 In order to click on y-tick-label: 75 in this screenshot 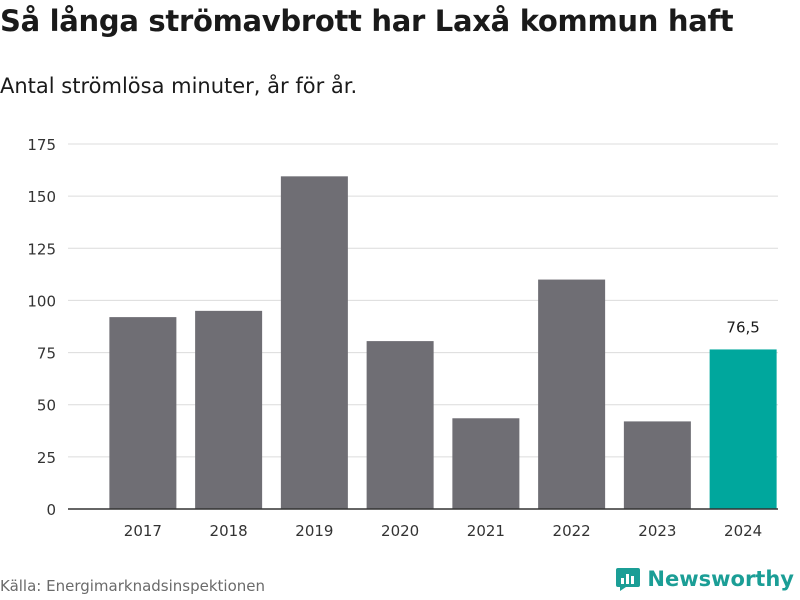, I will do `click(46, 354)`.